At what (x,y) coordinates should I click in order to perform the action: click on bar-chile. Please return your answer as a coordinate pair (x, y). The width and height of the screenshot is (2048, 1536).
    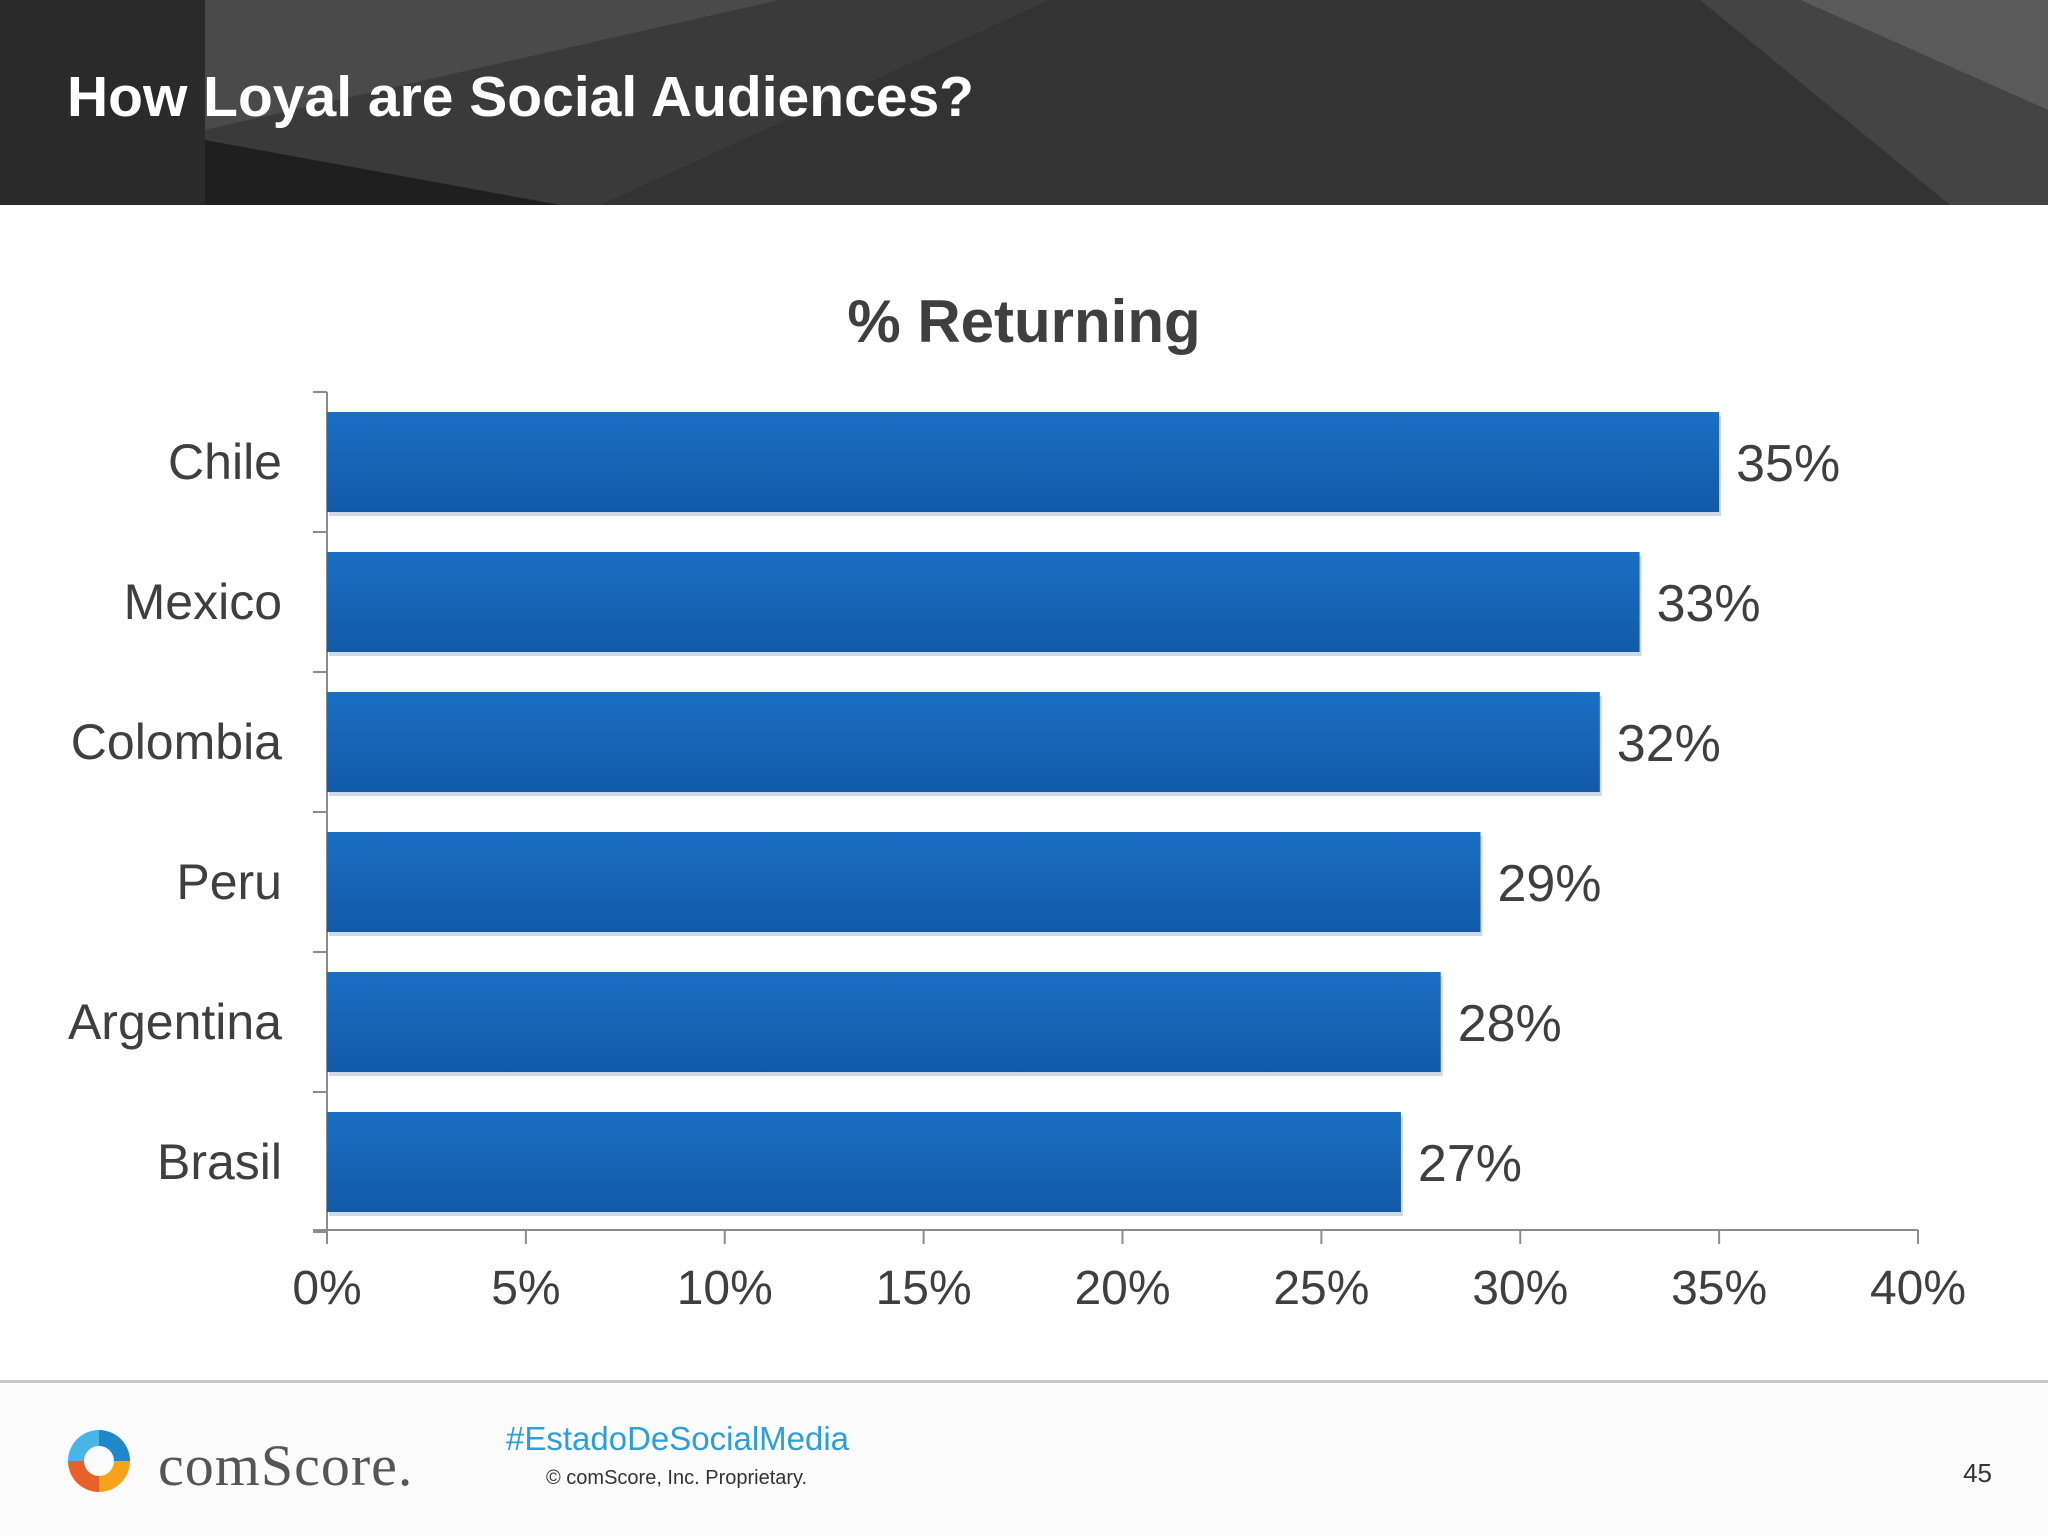
    Looking at the image, I should click on (1023, 462).